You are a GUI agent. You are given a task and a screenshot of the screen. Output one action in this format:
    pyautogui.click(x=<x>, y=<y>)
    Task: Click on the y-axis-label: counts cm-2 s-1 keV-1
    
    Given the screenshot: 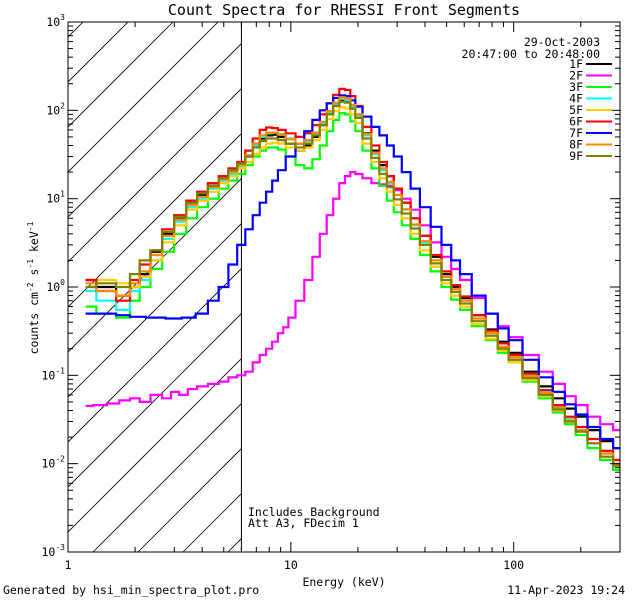 What is the action you would take?
    pyautogui.click(x=33, y=287)
    